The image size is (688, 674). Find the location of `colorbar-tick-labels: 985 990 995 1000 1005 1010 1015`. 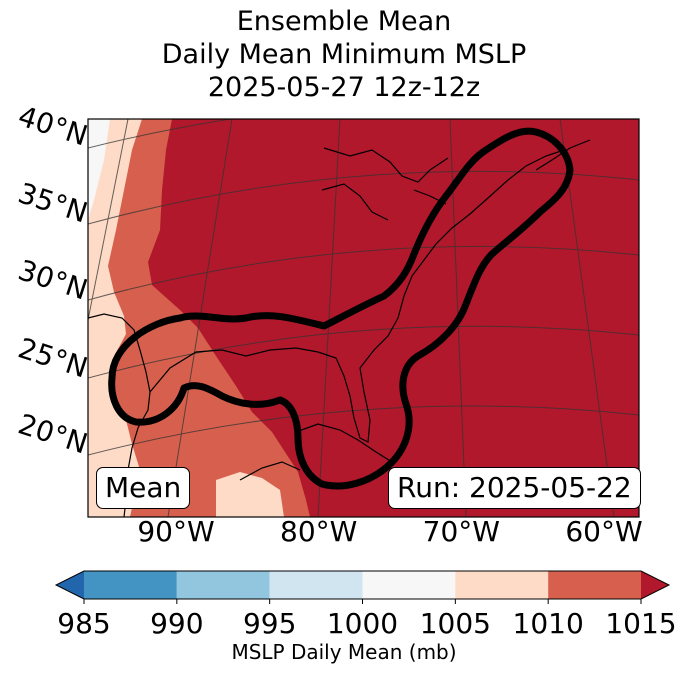

colorbar-tick-labels: 985 990 995 1000 1005 1010 1015 is located at coordinates (367, 619).